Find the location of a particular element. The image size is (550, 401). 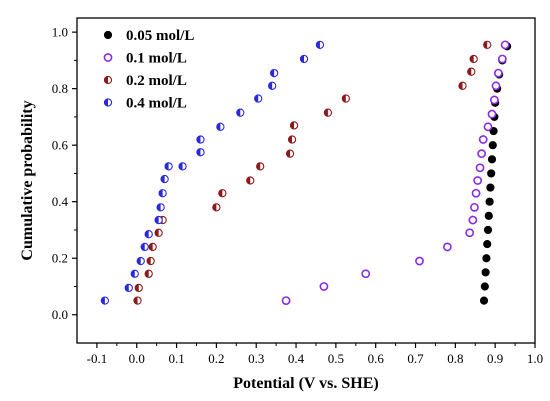

y-tick-label: 0.0 is located at coordinates (60, 314).